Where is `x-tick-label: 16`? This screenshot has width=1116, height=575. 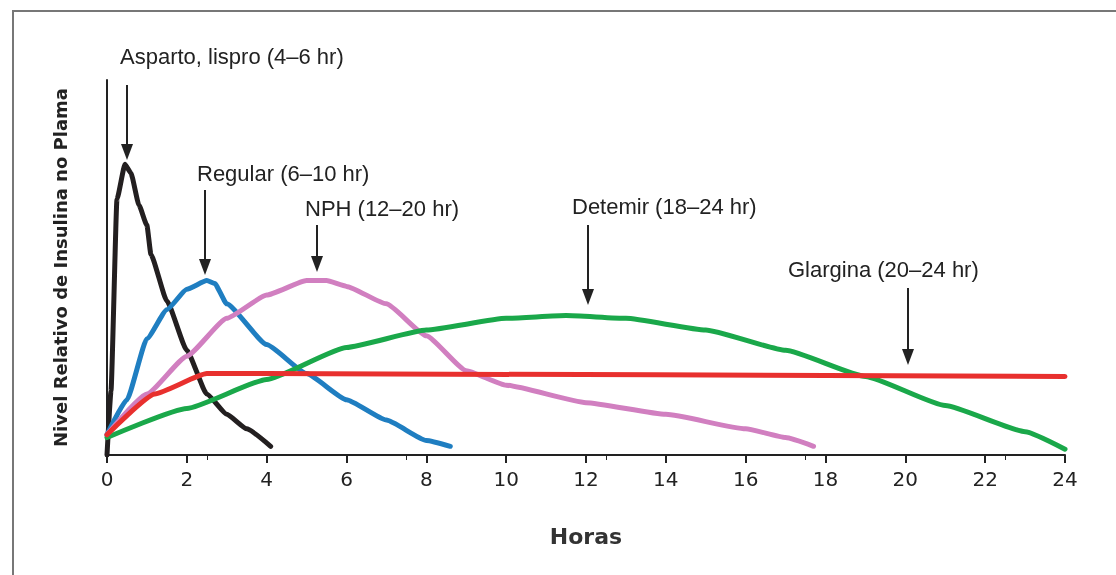 x-tick-label: 16 is located at coordinates (745, 479).